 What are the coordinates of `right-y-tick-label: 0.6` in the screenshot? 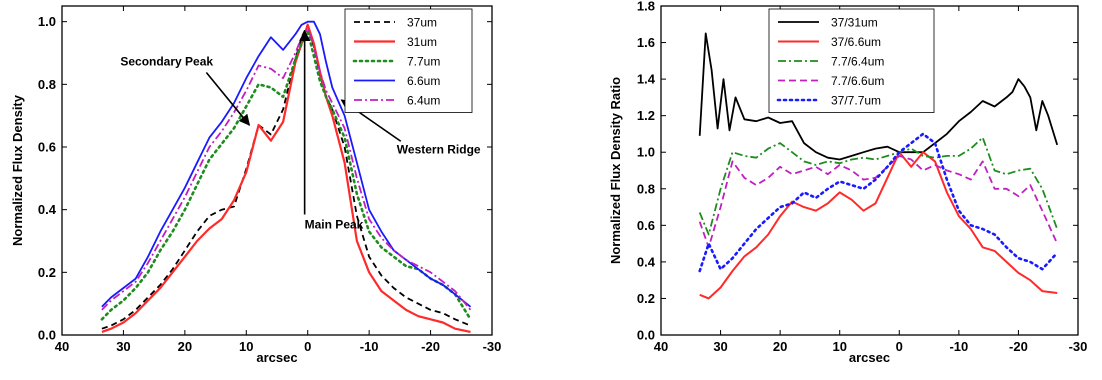 It's located at (646, 225).